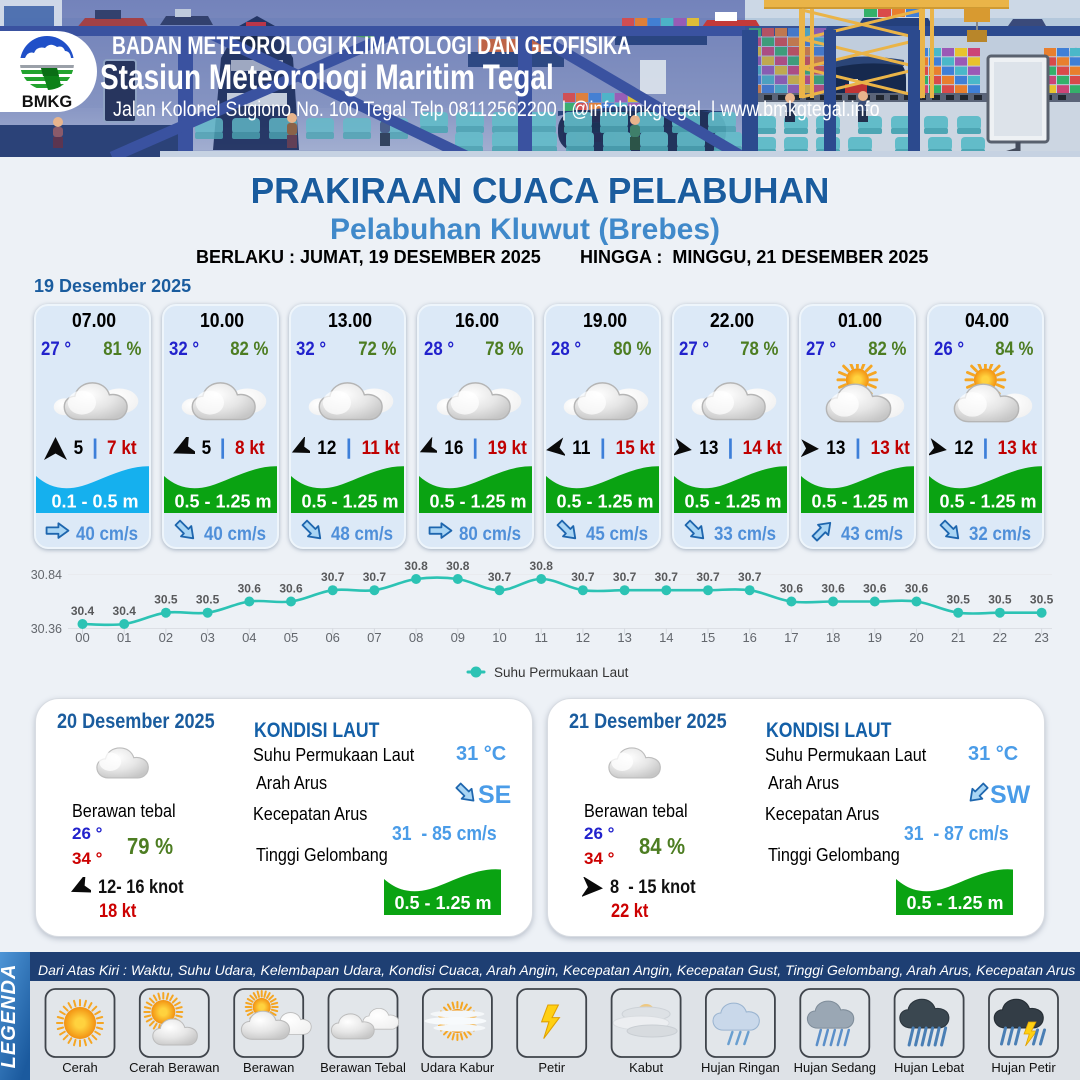 The width and height of the screenshot is (1080, 1080). What do you see at coordinates (416, 637) in the screenshot?
I see `svg-text: 08` at bounding box center [416, 637].